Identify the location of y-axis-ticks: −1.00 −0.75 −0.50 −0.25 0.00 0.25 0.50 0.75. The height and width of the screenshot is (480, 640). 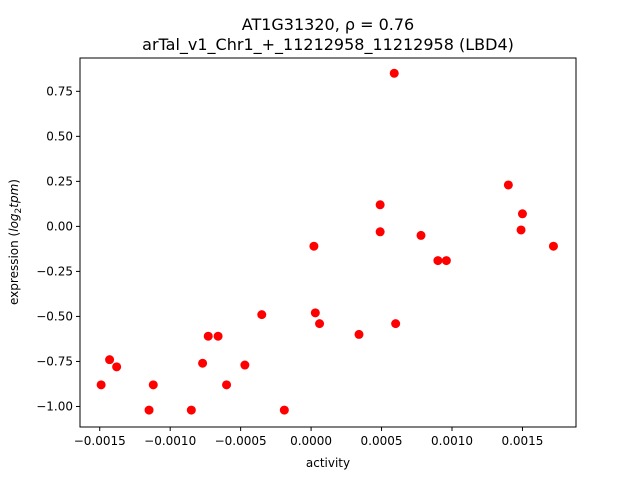
(58, 248).